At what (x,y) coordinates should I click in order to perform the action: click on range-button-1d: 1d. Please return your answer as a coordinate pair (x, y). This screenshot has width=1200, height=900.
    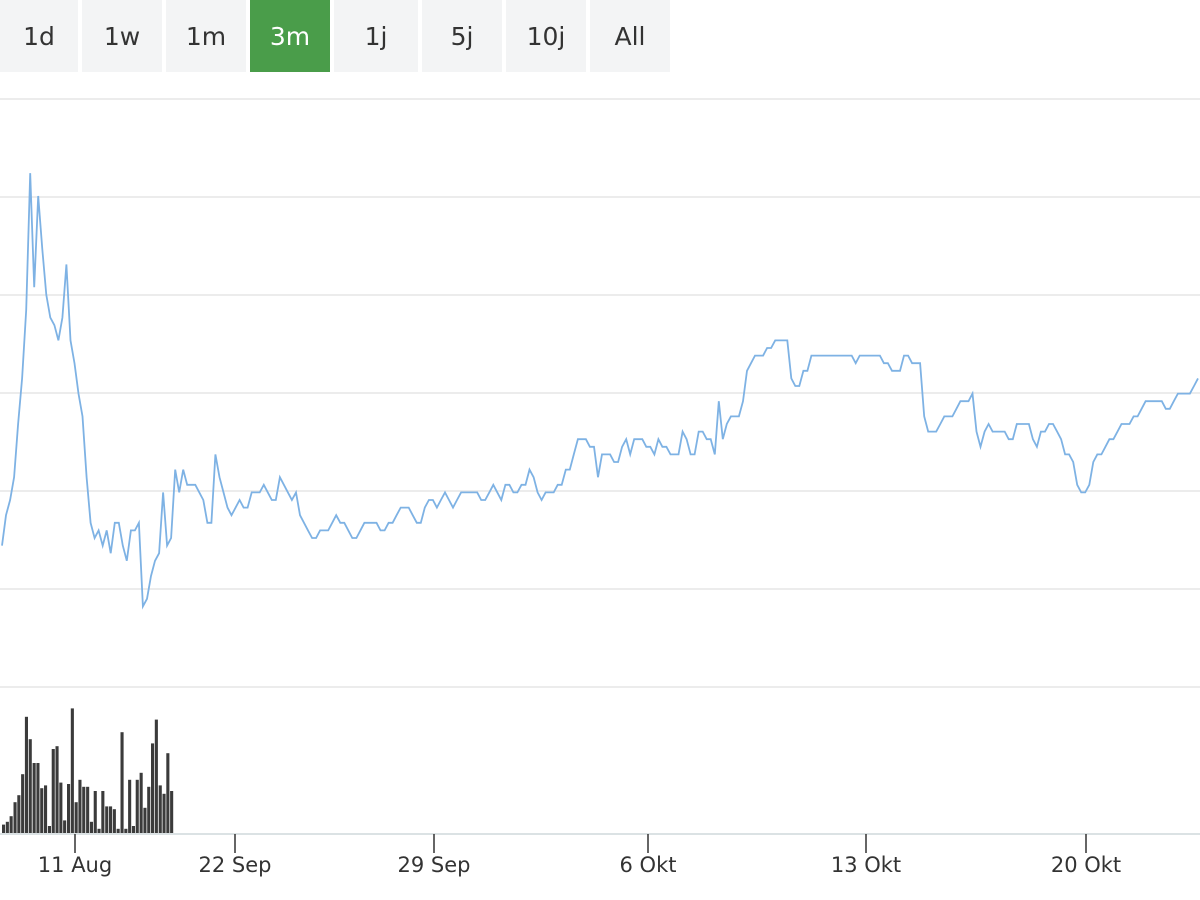
    Looking at the image, I should click on (39, 36).